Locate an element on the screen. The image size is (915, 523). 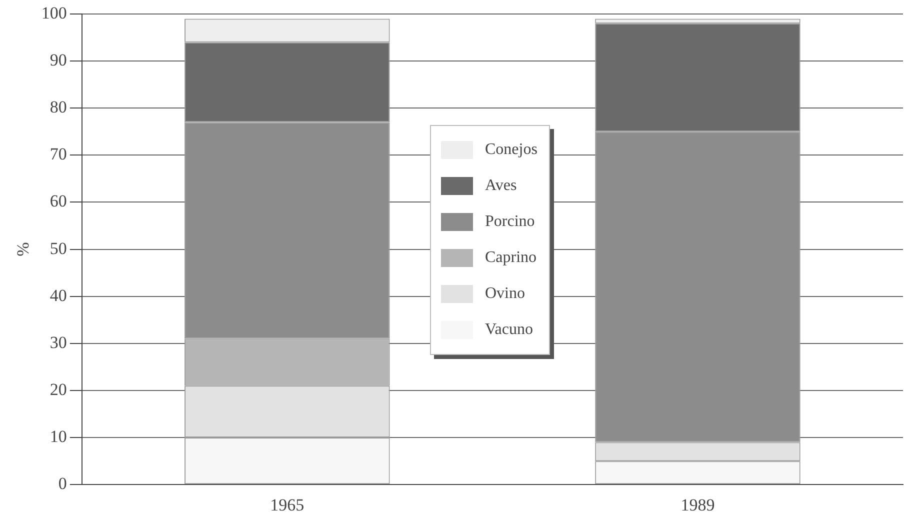
legend-label: Vacuno is located at coordinates (509, 330).